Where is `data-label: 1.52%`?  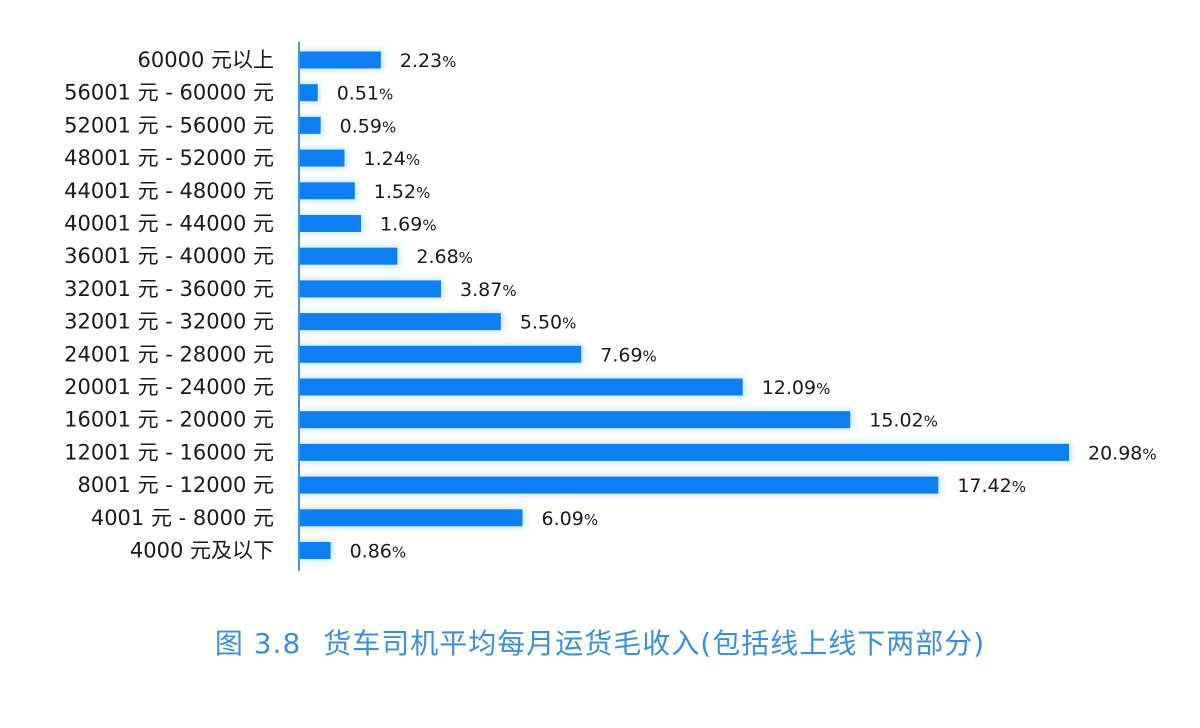
data-label: 1.52% is located at coordinates (402, 192).